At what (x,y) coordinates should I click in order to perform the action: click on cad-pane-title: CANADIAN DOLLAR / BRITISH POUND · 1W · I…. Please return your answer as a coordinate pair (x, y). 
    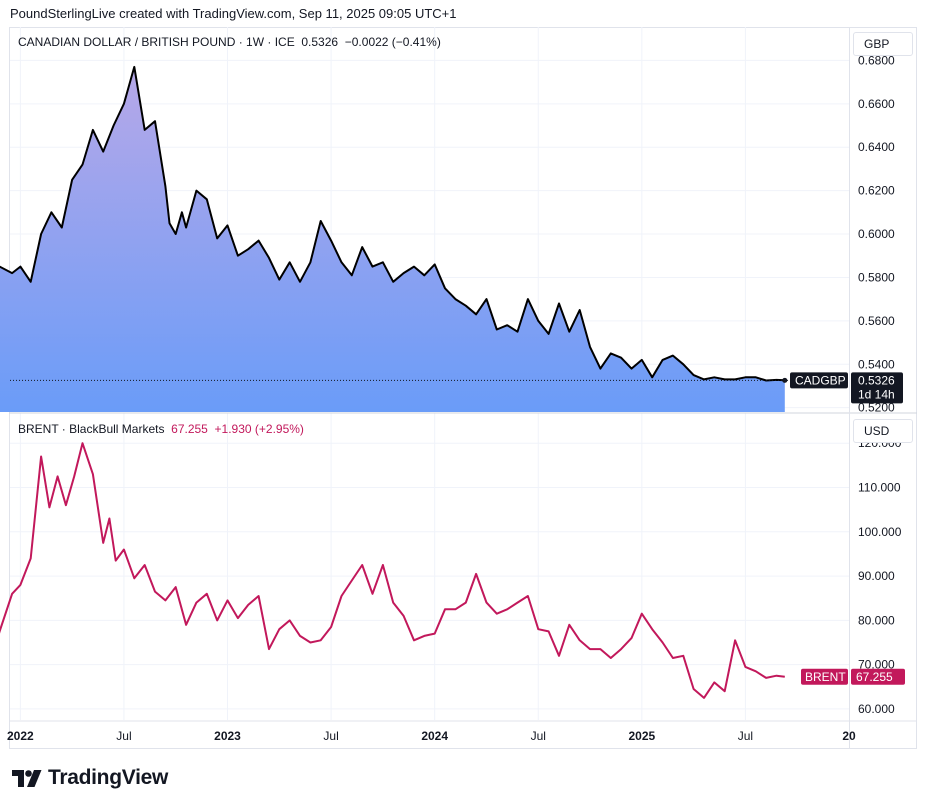
    Looking at the image, I should click on (229, 42).